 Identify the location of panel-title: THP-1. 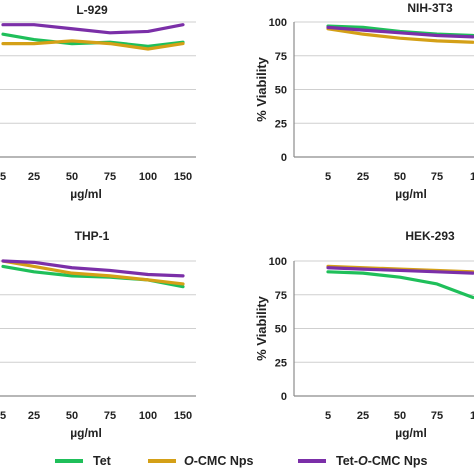
(92, 236).